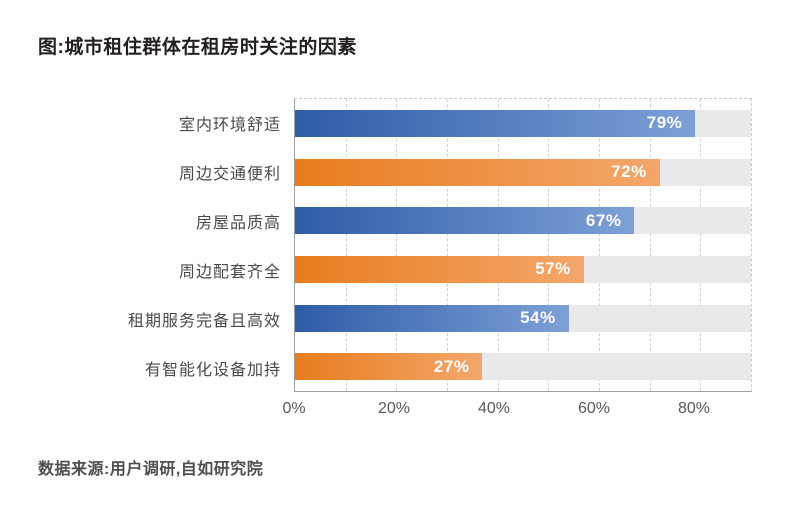 Image resolution: width=800 pixels, height=522 pixels. I want to click on bar-value-label: 57%, so click(553, 269).